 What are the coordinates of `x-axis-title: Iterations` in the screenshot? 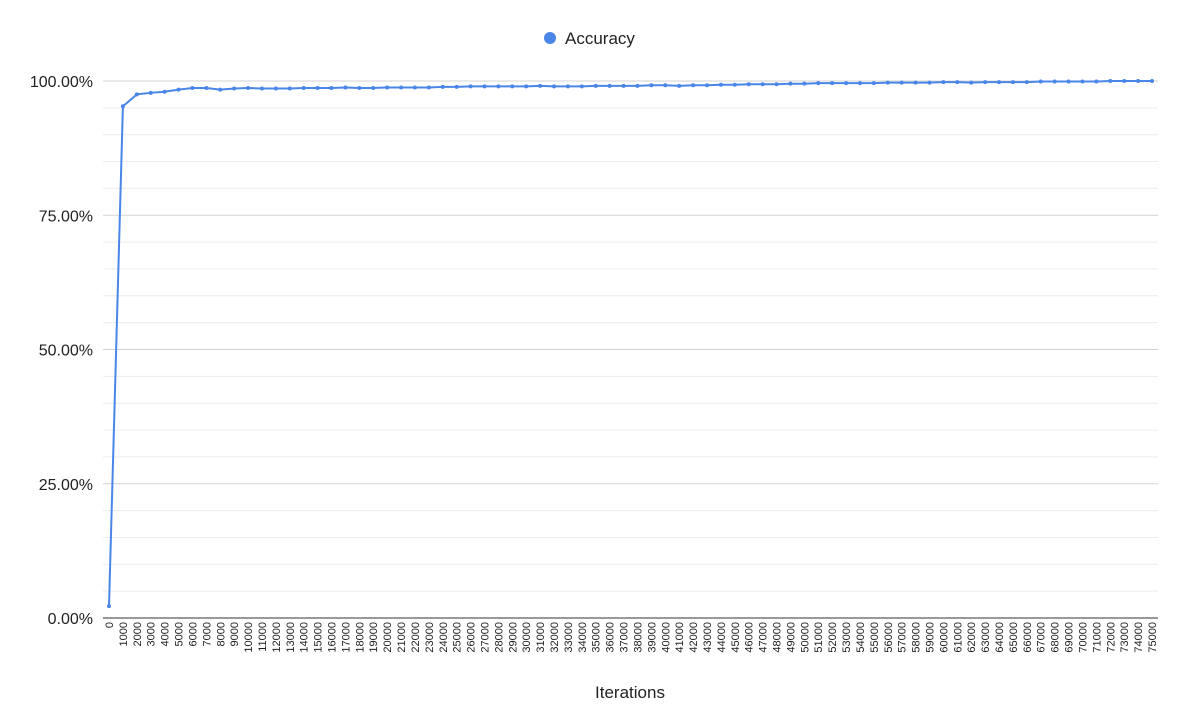 It's located at (630, 692).